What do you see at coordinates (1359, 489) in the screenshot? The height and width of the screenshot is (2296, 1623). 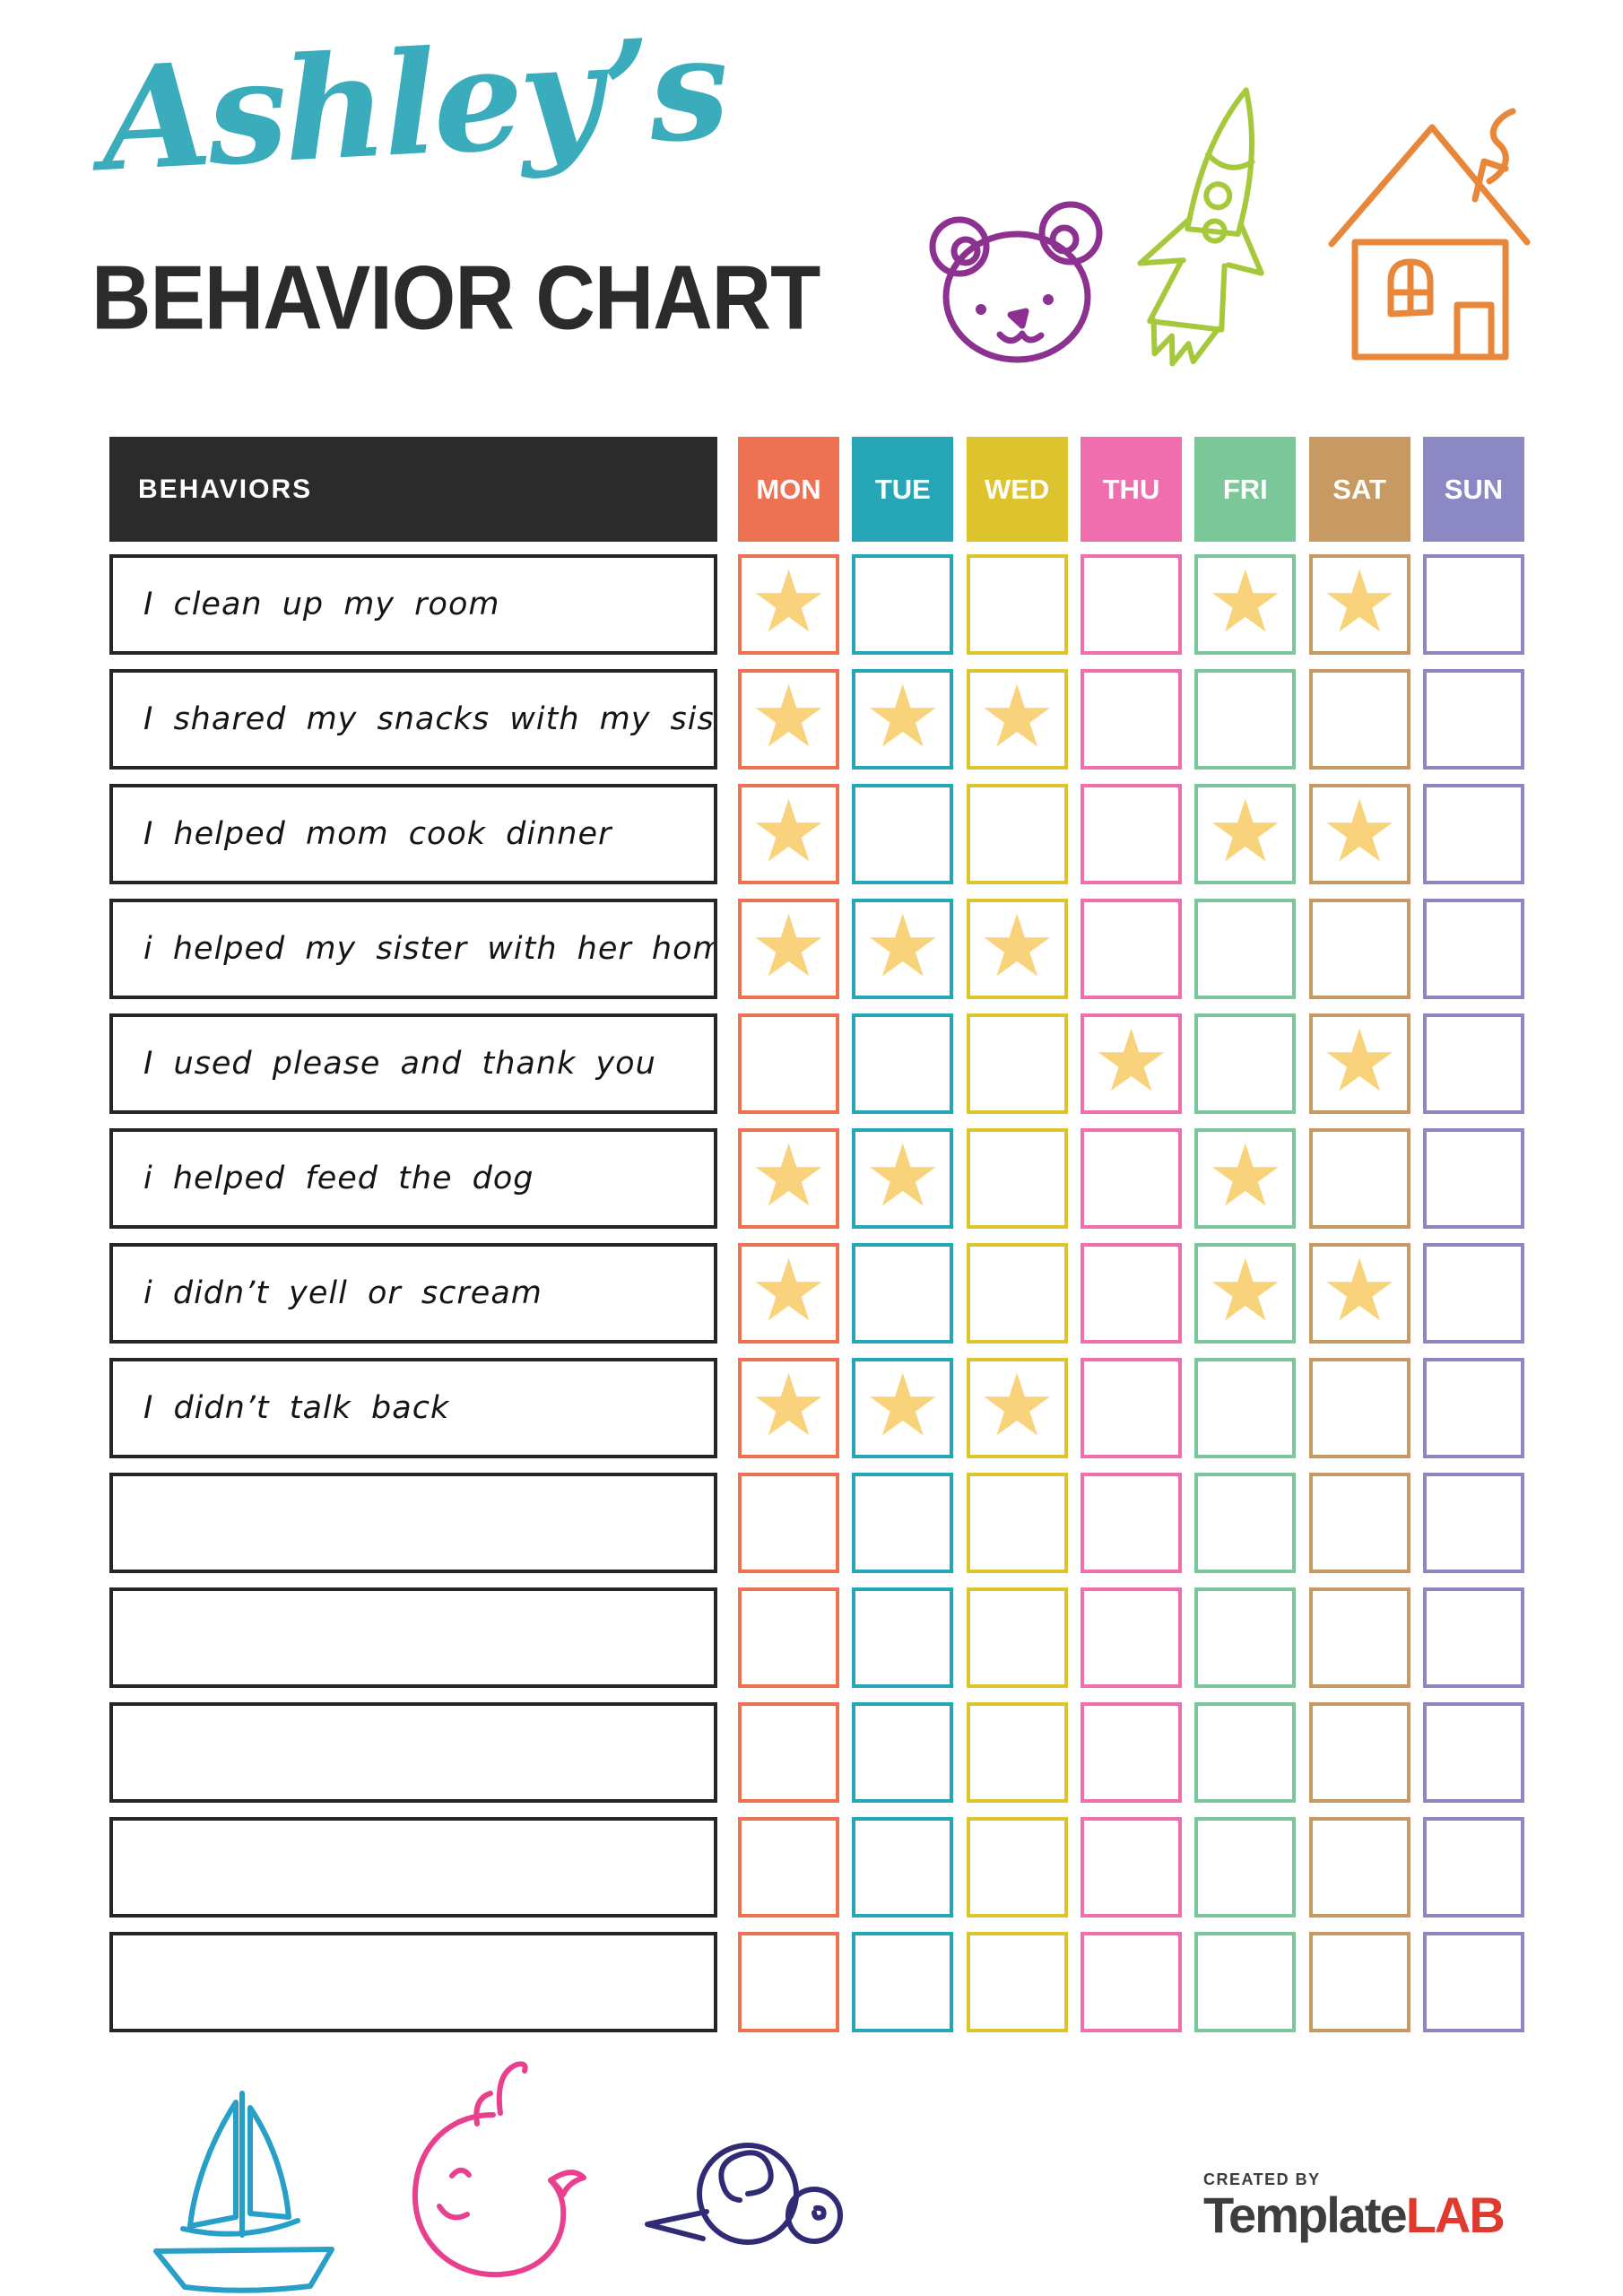 I see `day-header-sat: SAT` at bounding box center [1359, 489].